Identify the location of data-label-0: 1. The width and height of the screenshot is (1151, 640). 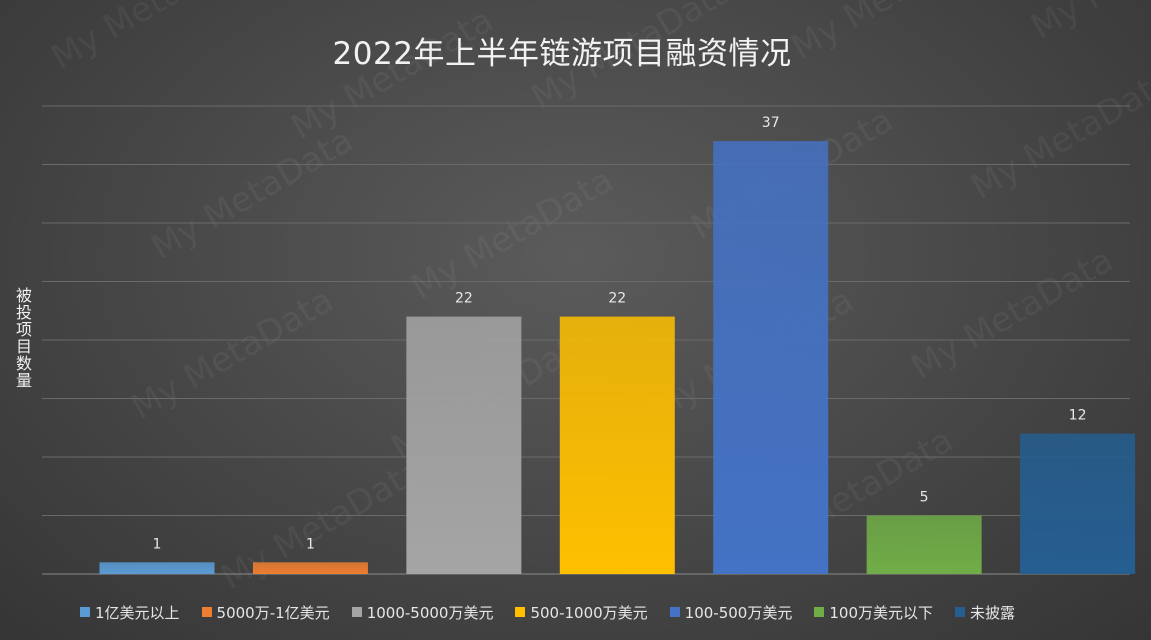
(157, 544).